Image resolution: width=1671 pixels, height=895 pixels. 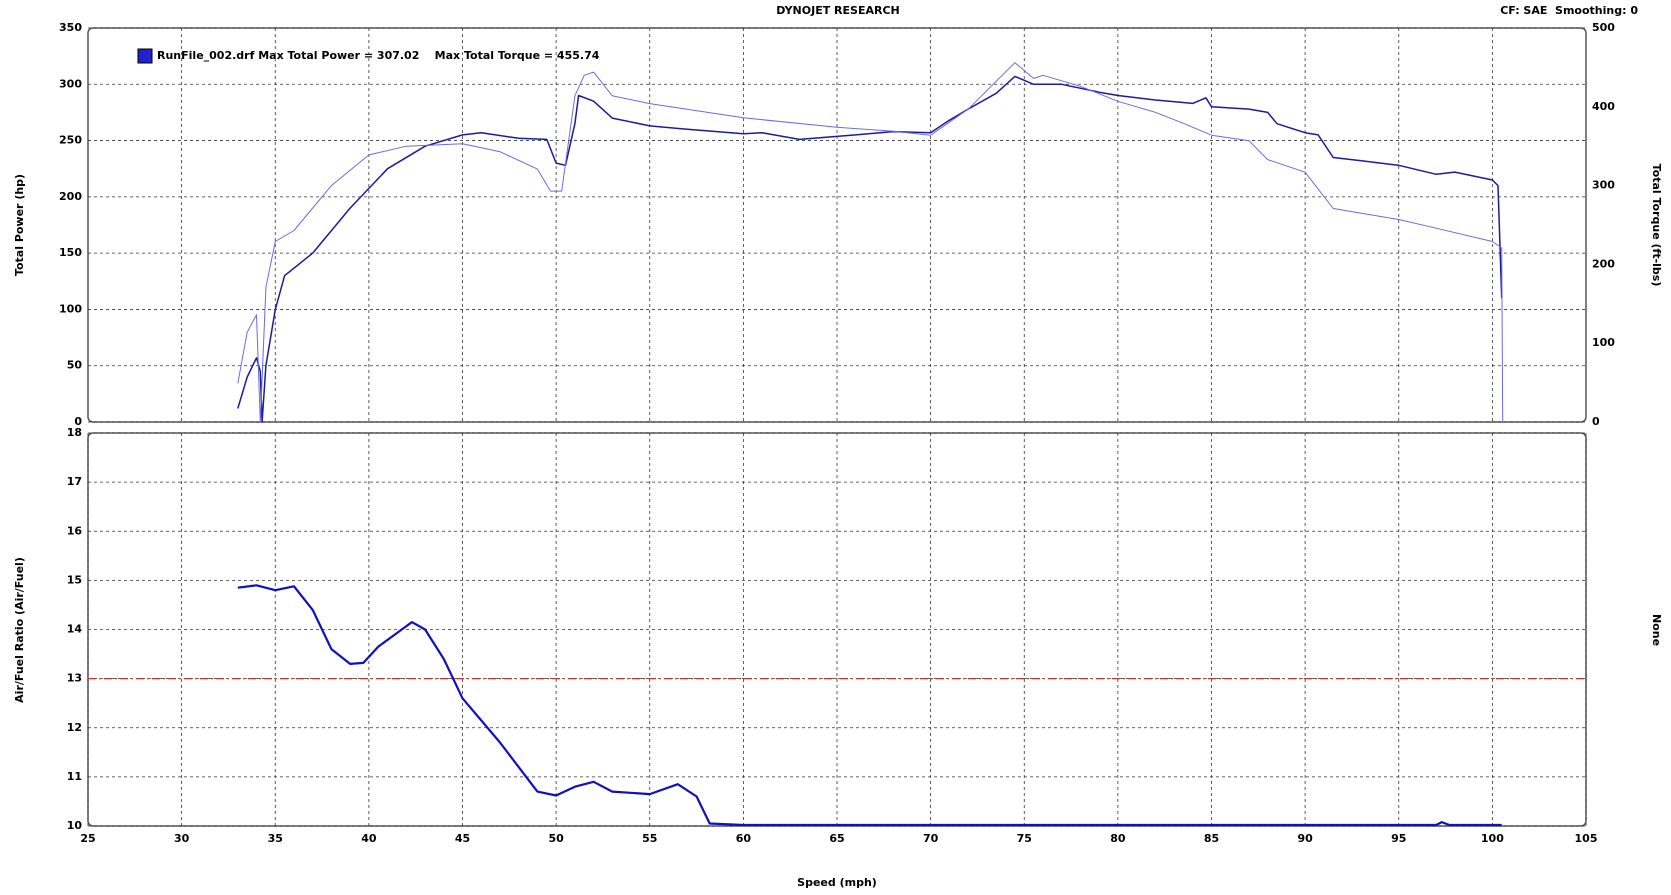 I want to click on y-tick-label: 14, so click(x=75, y=629).